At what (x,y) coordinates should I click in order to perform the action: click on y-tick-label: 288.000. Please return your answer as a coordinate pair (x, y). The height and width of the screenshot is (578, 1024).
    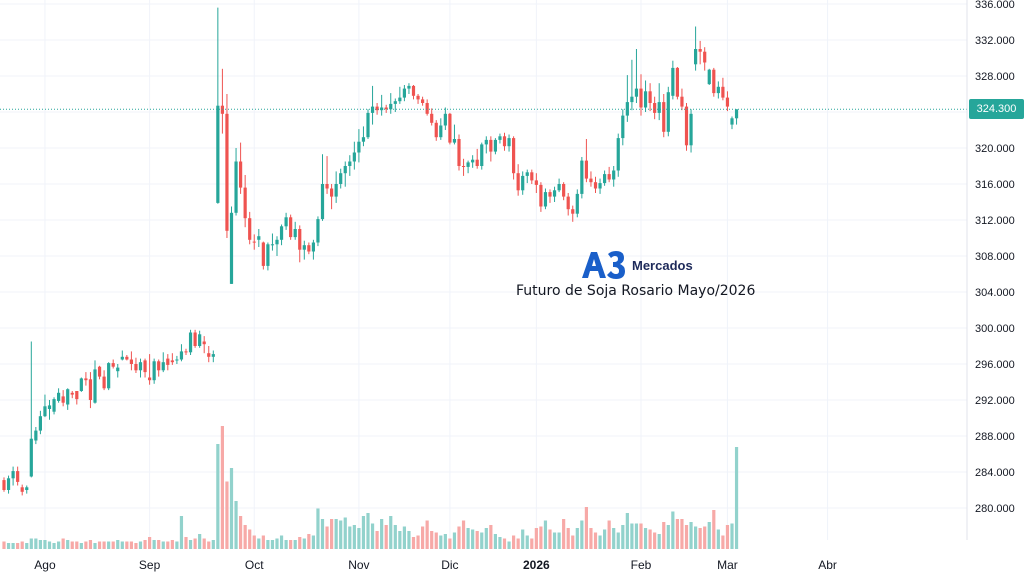
    Looking at the image, I should click on (995, 437).